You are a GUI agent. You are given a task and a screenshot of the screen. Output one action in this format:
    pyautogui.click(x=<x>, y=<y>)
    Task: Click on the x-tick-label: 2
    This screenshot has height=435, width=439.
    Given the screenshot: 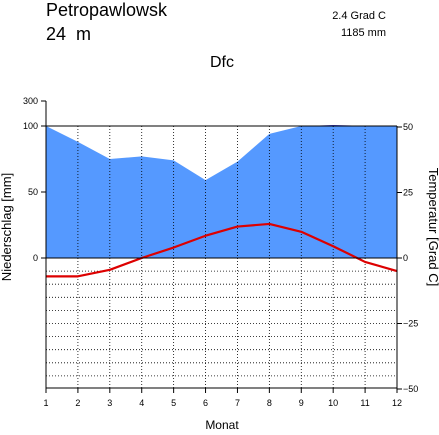 What is the action you would take?
    pyautogui.click(x=77, y=403)
    